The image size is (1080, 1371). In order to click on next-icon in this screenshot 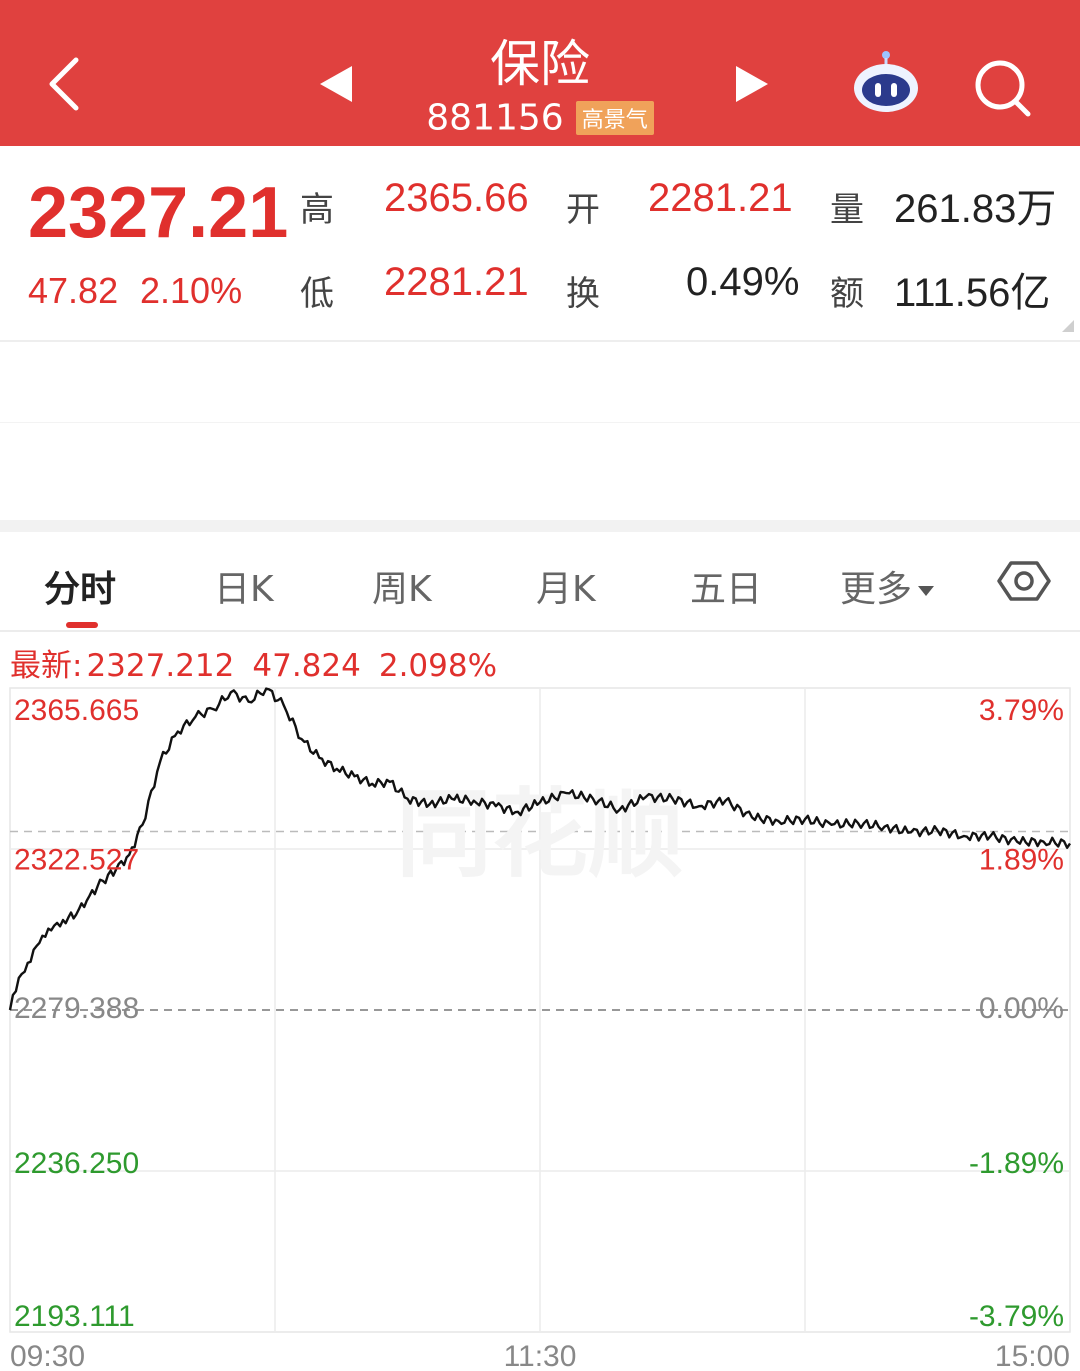, I will do `click(752, 84)`.